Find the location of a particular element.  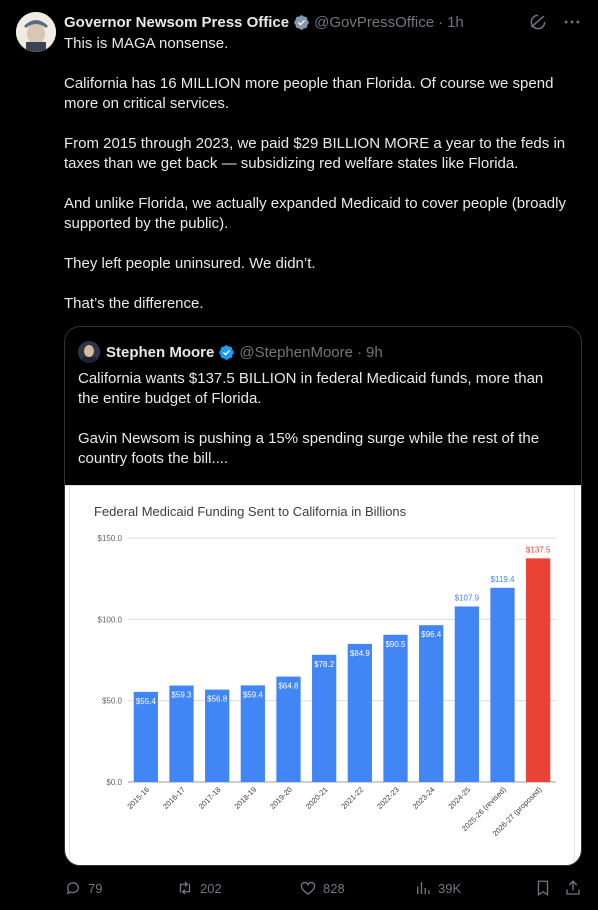

x-tick-label: 2021-22 is located at coordinates (352, 798).